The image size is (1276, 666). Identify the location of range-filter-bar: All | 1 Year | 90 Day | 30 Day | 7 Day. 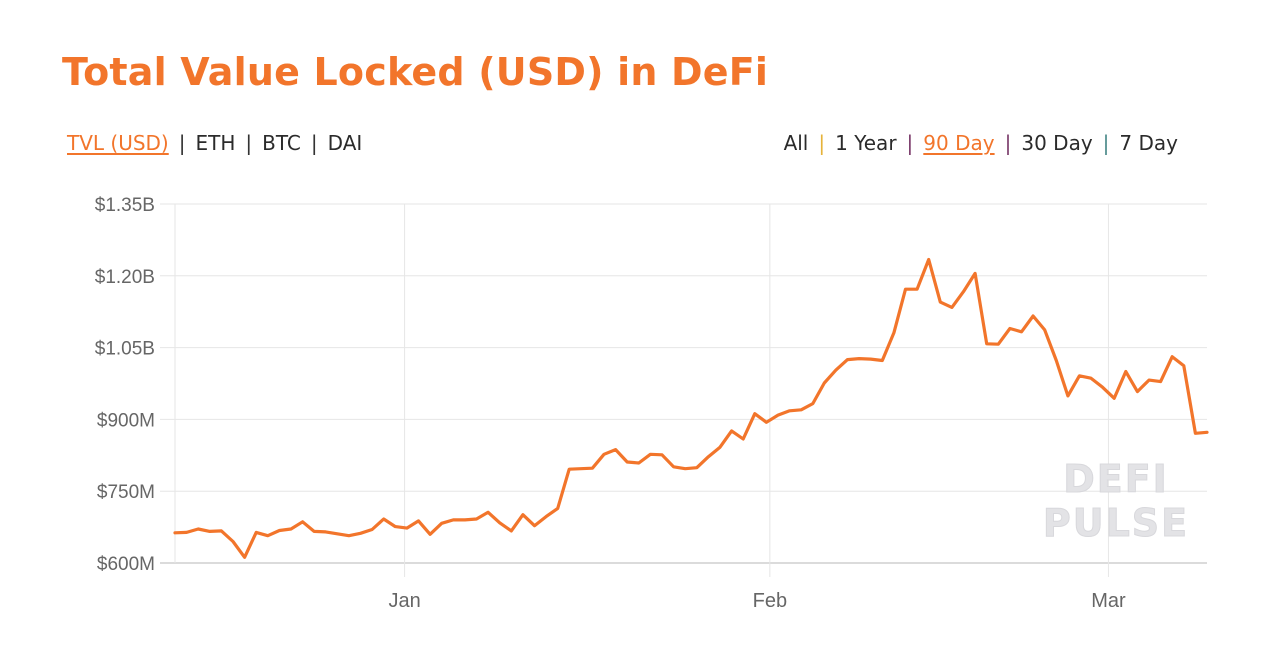
(981, 143).